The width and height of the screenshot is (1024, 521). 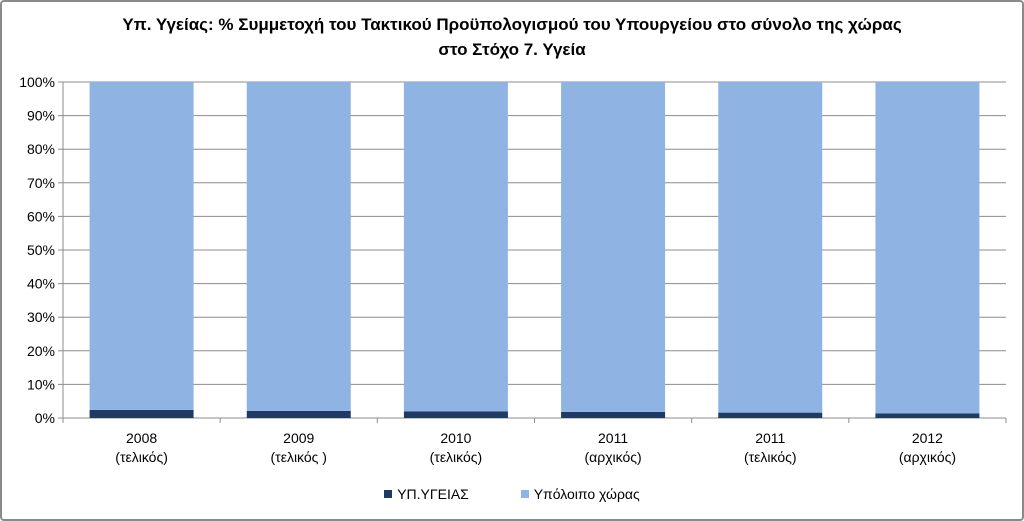 What do you see at coordinates (37, 82) in the screenshot?
I see `y-tick-label: 100%` at bounding box center [37, 82].